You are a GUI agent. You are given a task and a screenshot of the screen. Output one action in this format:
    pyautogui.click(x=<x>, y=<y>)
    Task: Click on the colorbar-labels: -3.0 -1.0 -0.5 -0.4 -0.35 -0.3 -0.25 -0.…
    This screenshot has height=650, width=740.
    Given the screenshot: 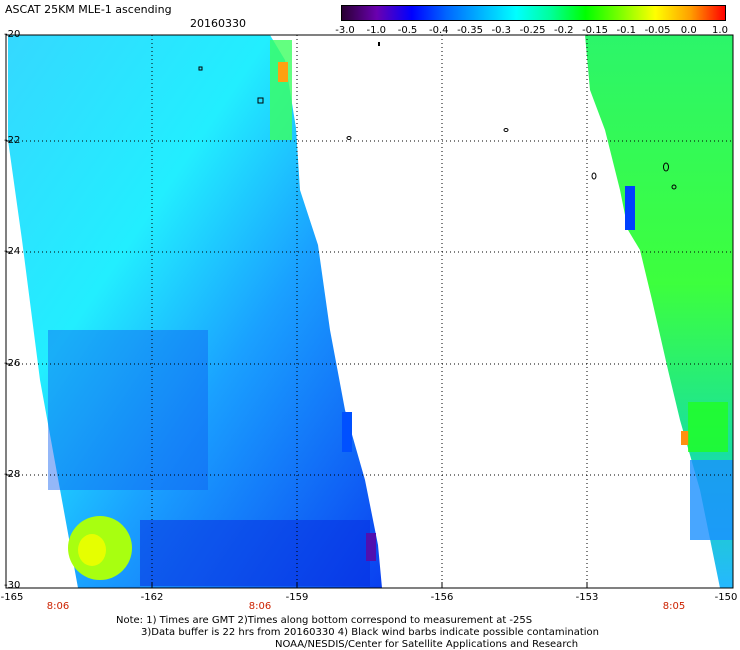 What is the action you would take?
    pyautogui.click(x=531, y=31)
    